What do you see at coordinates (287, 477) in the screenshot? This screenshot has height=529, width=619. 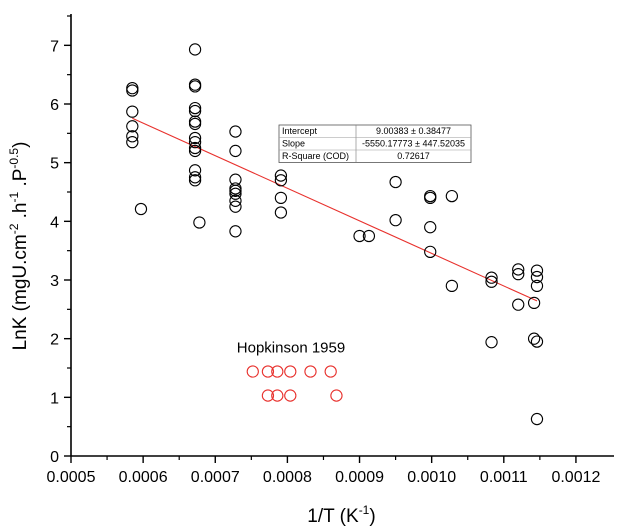 I see `x-tick-label: 0.0008` at bounding box center [287, 477].